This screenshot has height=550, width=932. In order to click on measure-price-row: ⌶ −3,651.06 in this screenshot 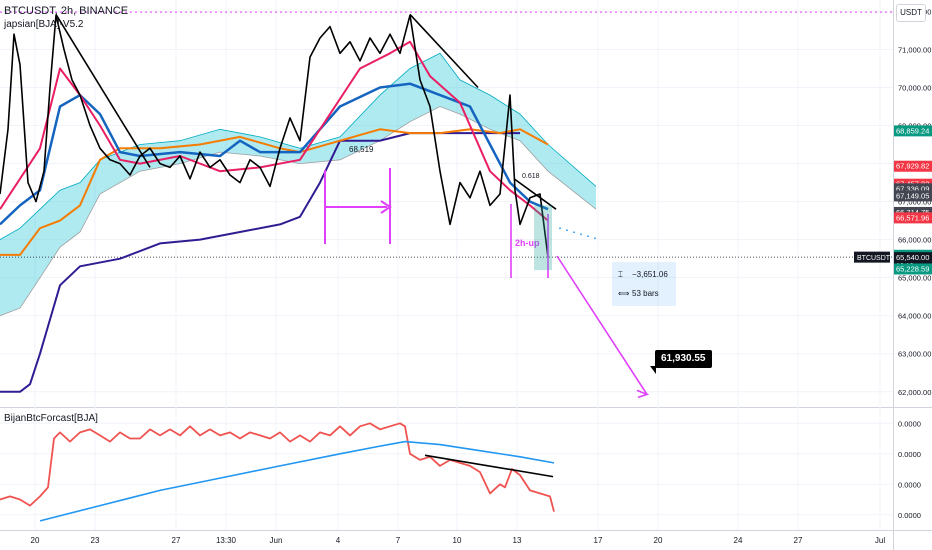, I will do `click(643, 275)`.